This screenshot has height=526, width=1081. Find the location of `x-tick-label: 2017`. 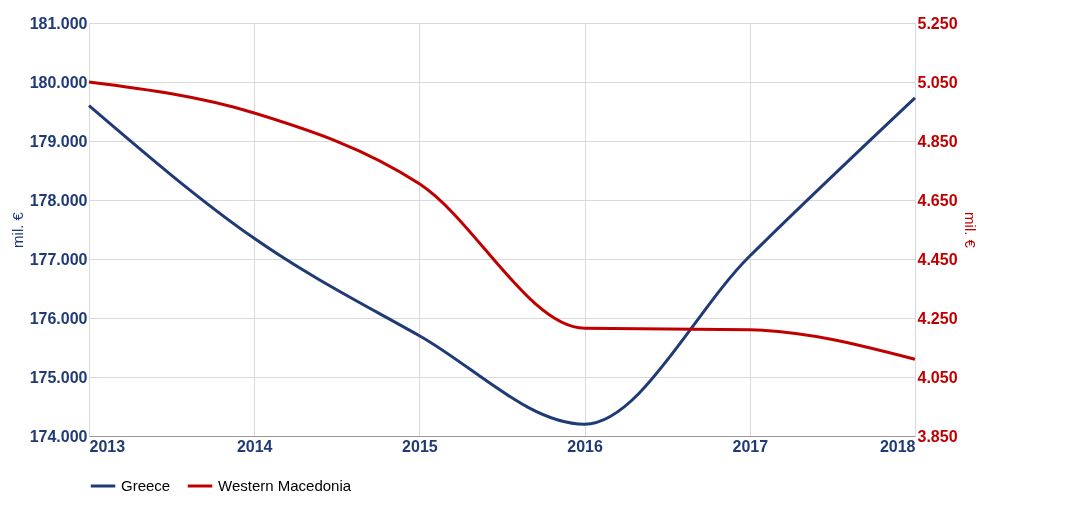

x-tick-label: 2017 is located at coordinates (750, 446).